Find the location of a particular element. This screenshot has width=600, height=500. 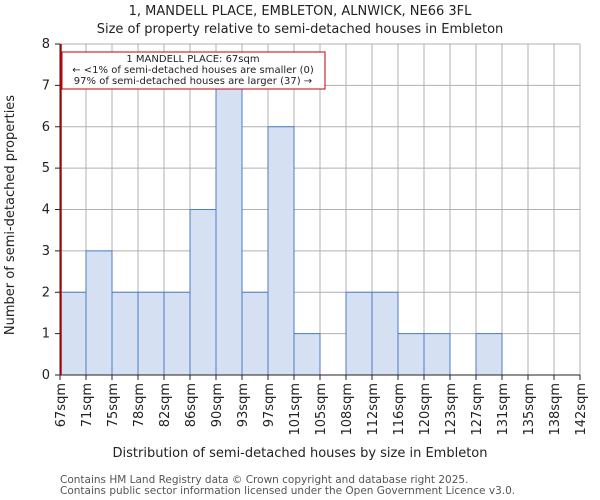

y-tick-label: 4 is located at coordinates (46, 210).